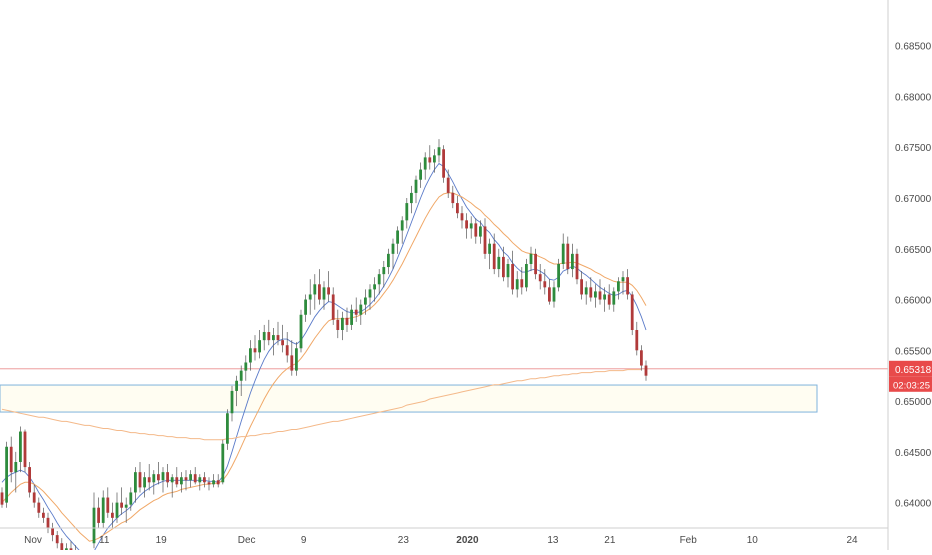 The width and height of the screenshot is (932, 555). I want to click on time-axis: Nov 11 19 Dec 9 23 2020 13 21 Feb 10 24, so click(444, 536).